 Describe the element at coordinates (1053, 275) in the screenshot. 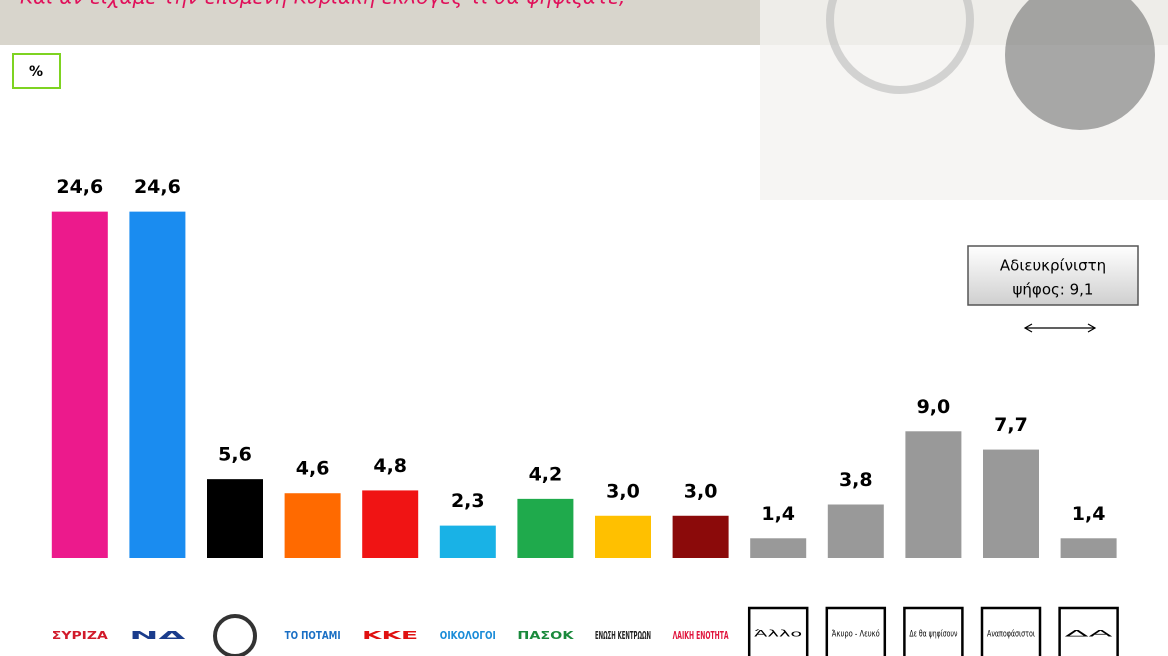

I see `annotation-box` at that location.